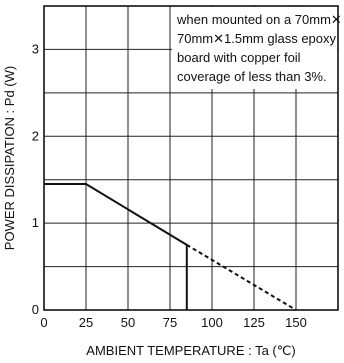 This screenshot has width=344, height=363. What do you see at coordinates (259, 19) in the screenshot?
I see `annotation-line-1: when mounted on a 70mm✕` at bounding box center [259, 19].